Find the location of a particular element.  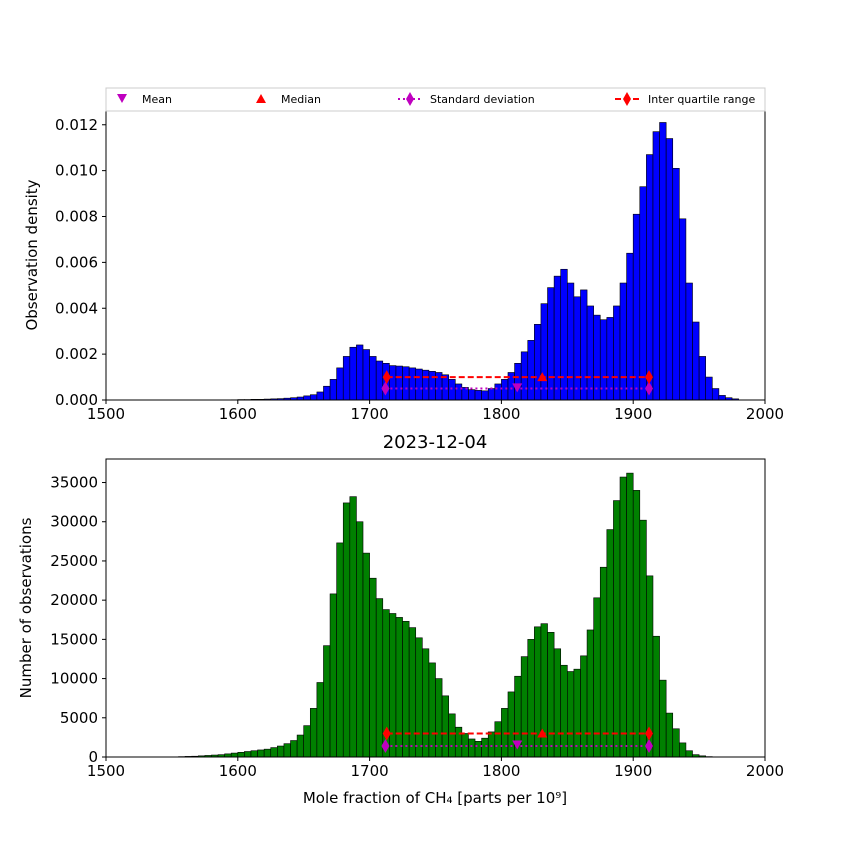

x-tick-label: 1500 is located at coordinates (106, 771).